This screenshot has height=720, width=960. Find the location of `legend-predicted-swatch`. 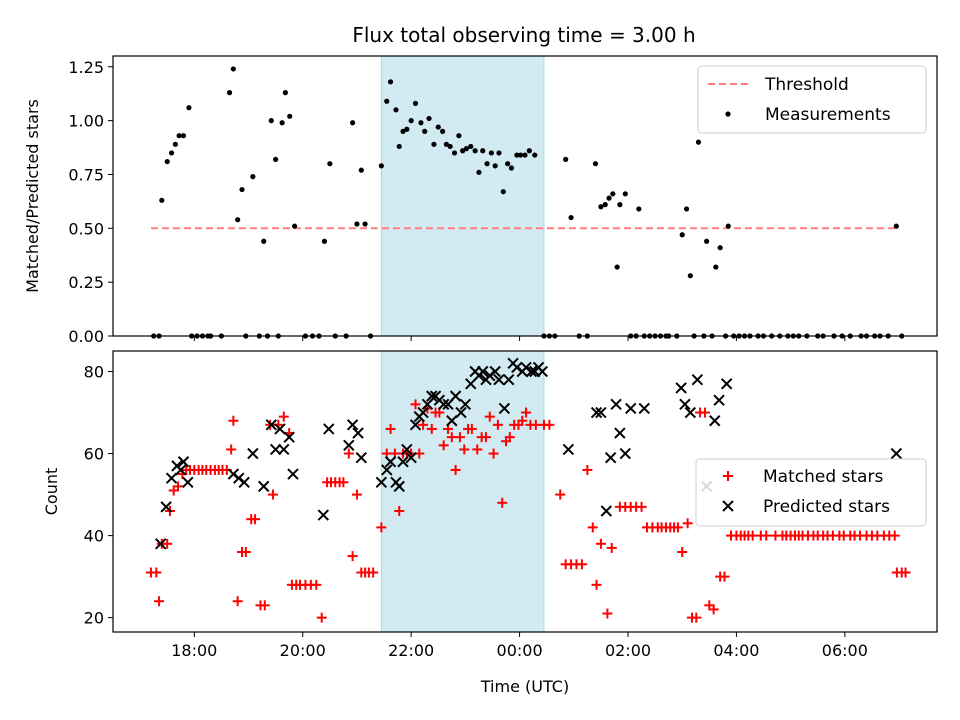

legend-predicted-swatch is located at coordinates (728, 506).